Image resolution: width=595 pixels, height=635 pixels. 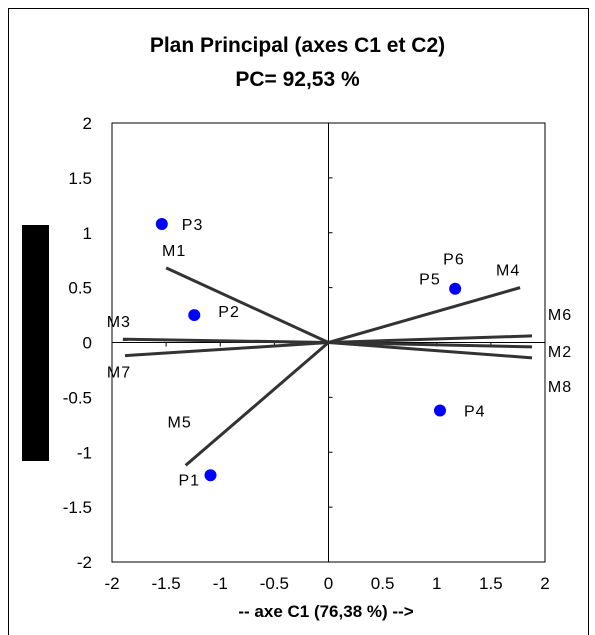 I want to click on x-tick-label: -1.5, so click(x=165, y=583).